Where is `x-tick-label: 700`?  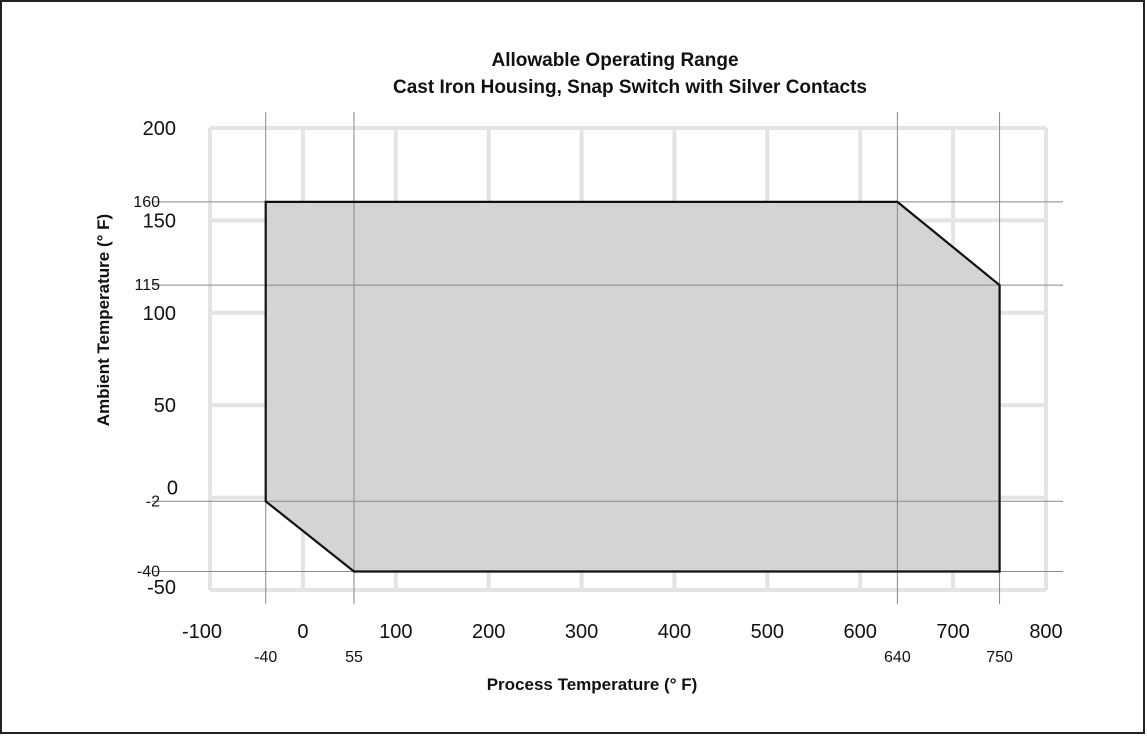 x-tick-label: 700 is located at coordinates (952, 632).